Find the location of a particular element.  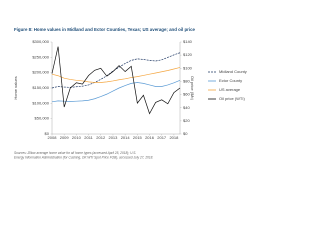

legend-label: Oil price (WTI) is located at coordinates (232, 98).